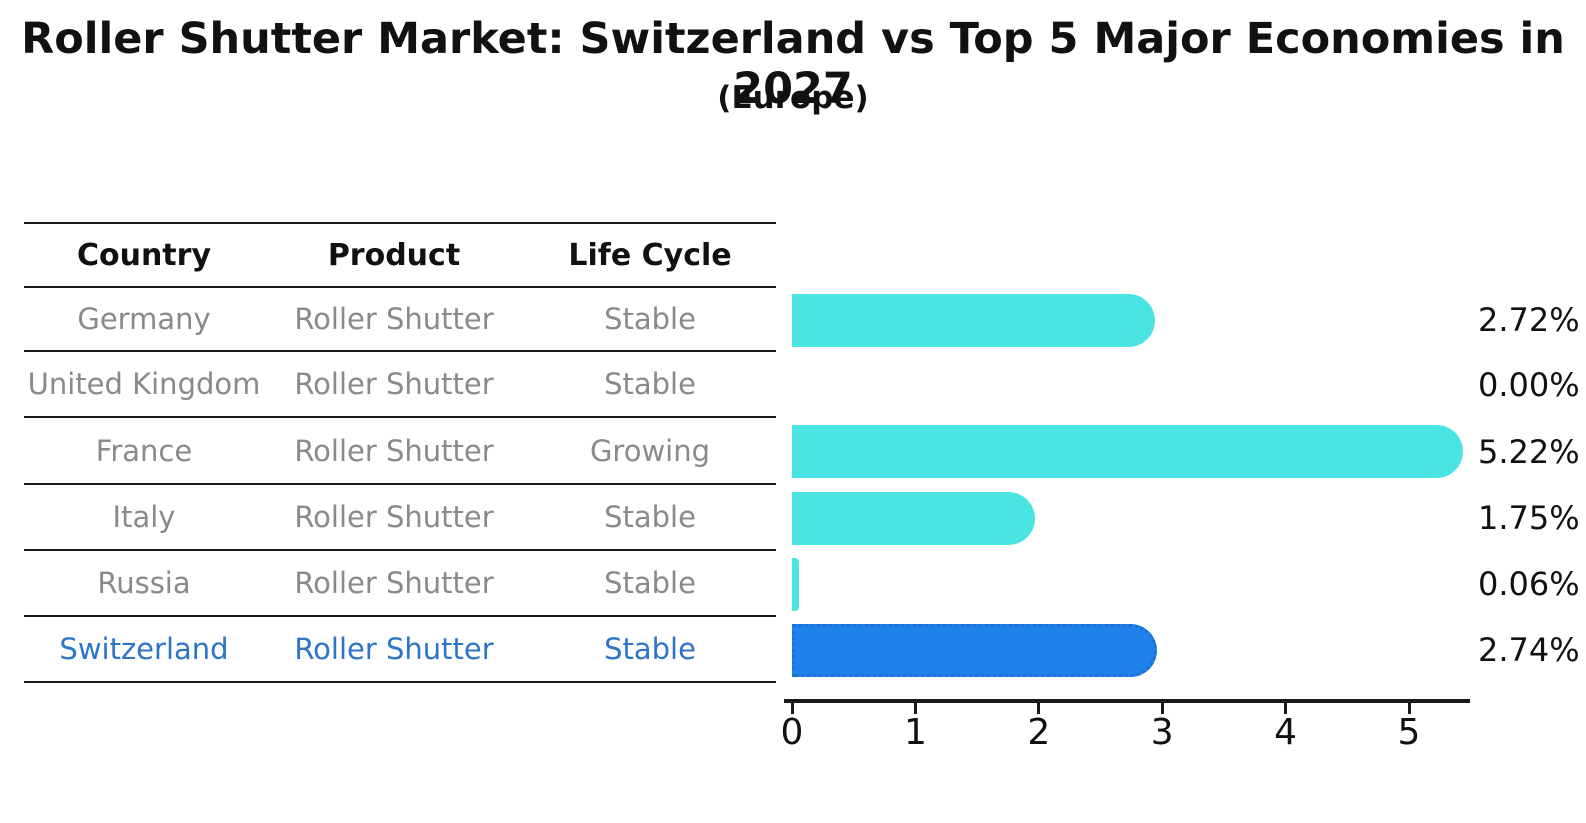 The width and height of the screenshot is (1586, 823). Describe the element at coordinates (144, 319) in the screenshot. I see `table-cell-country: Germany` at that location.